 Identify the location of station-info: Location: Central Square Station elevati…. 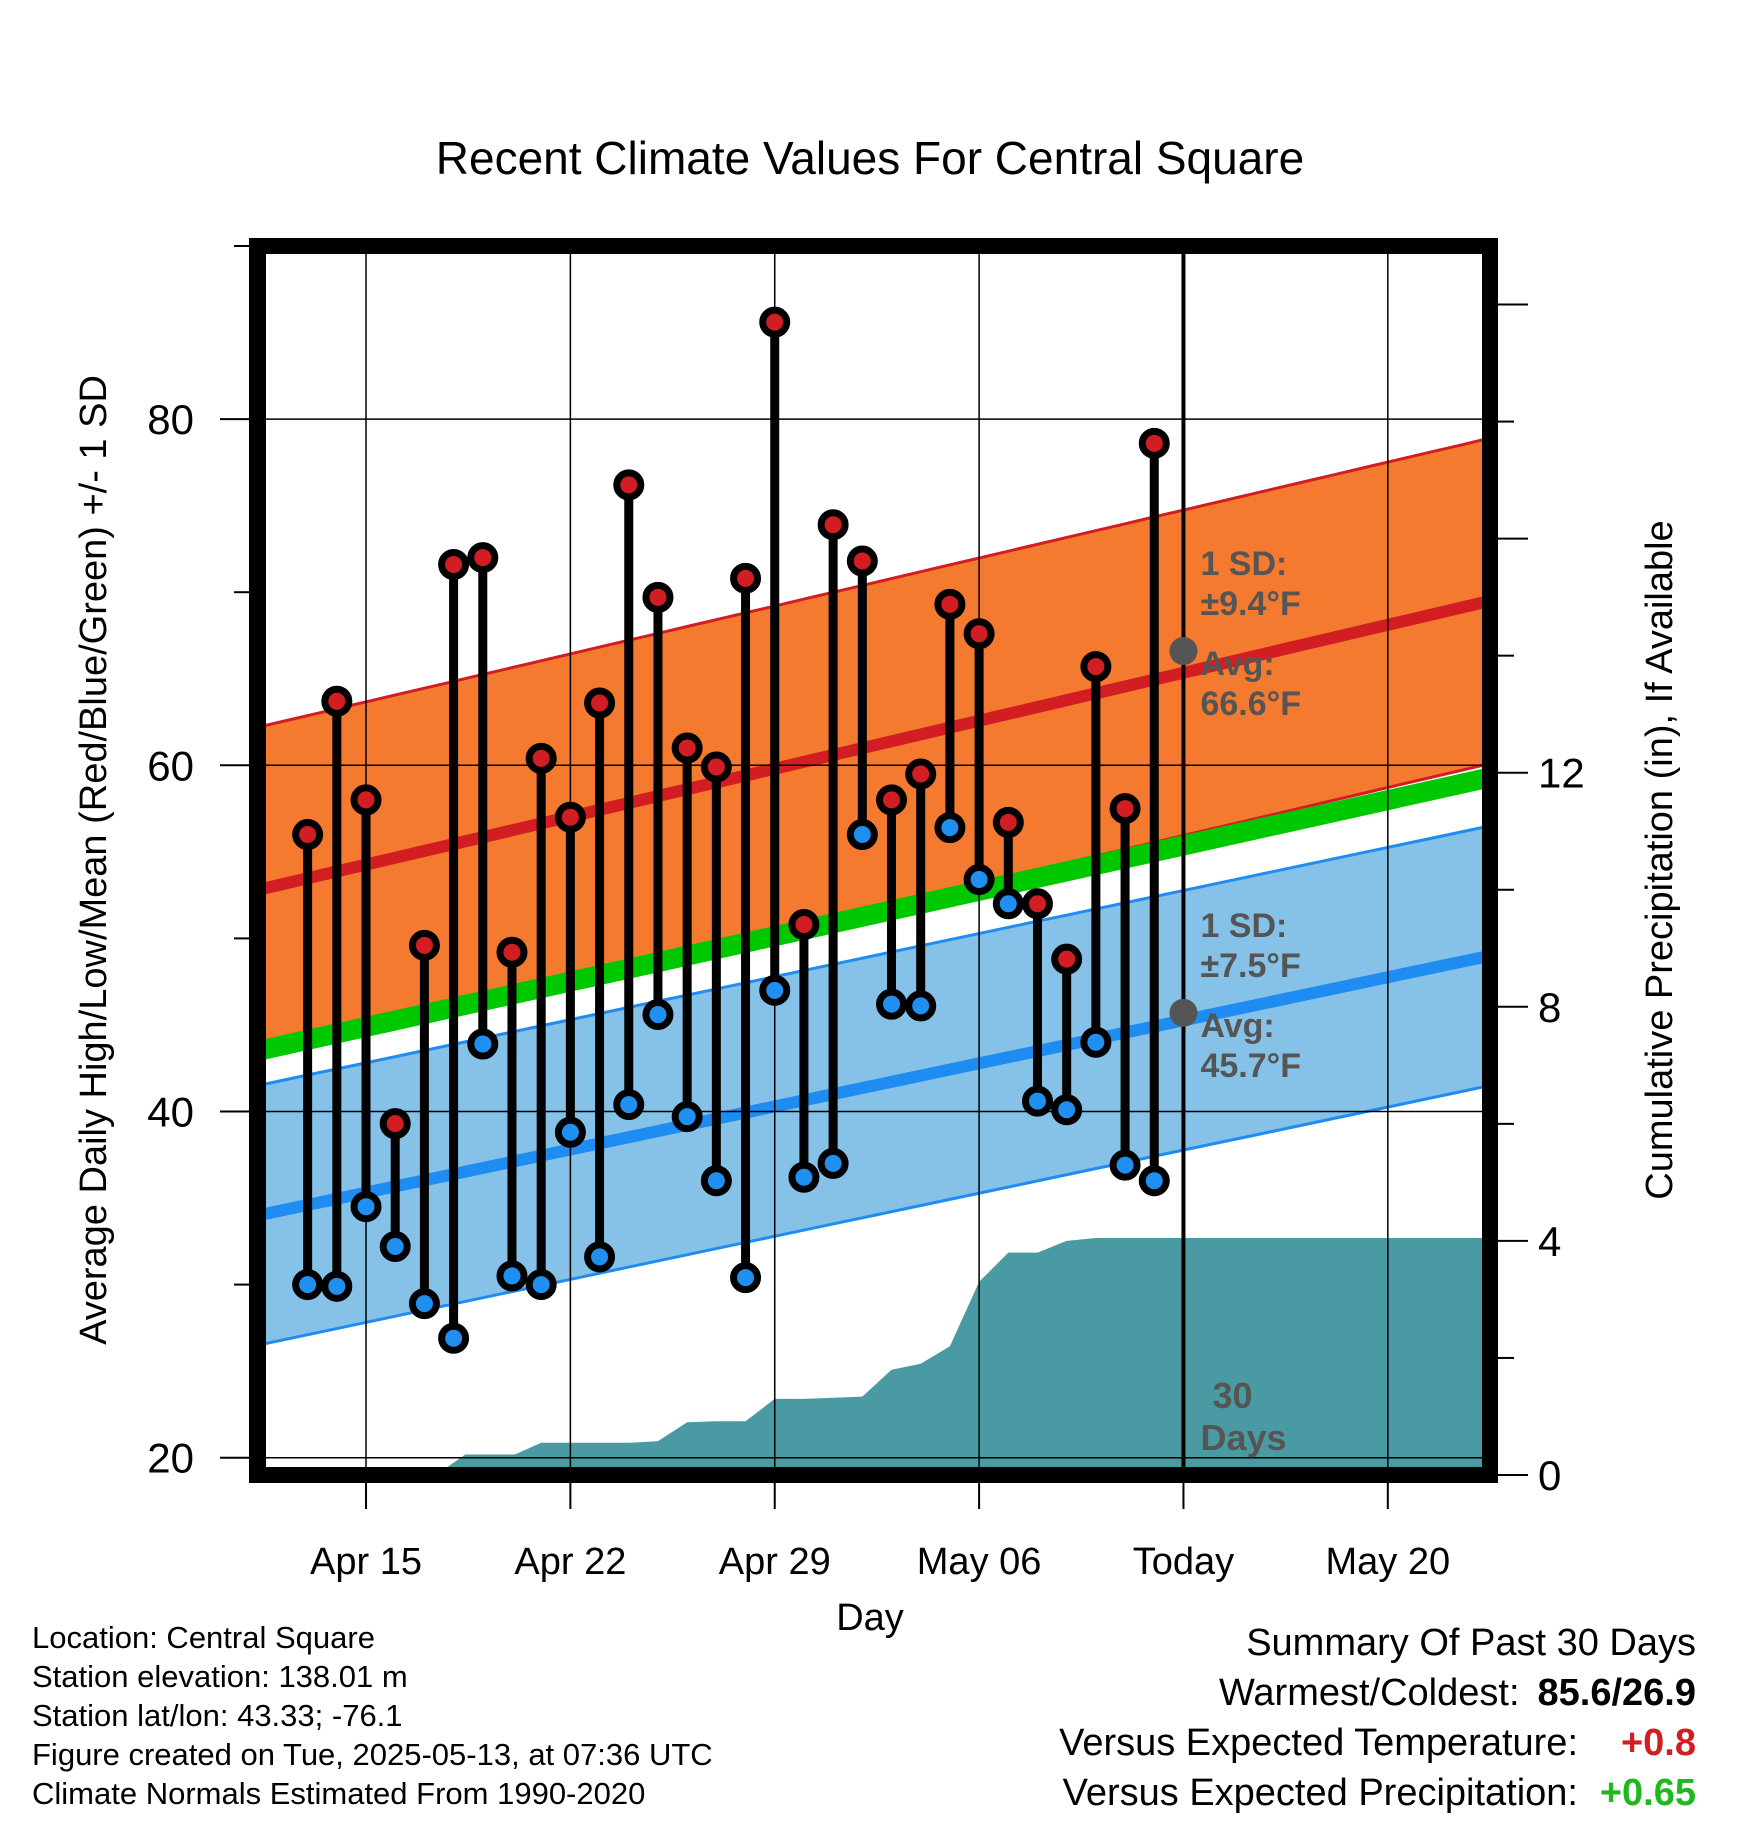
(372, 1715).